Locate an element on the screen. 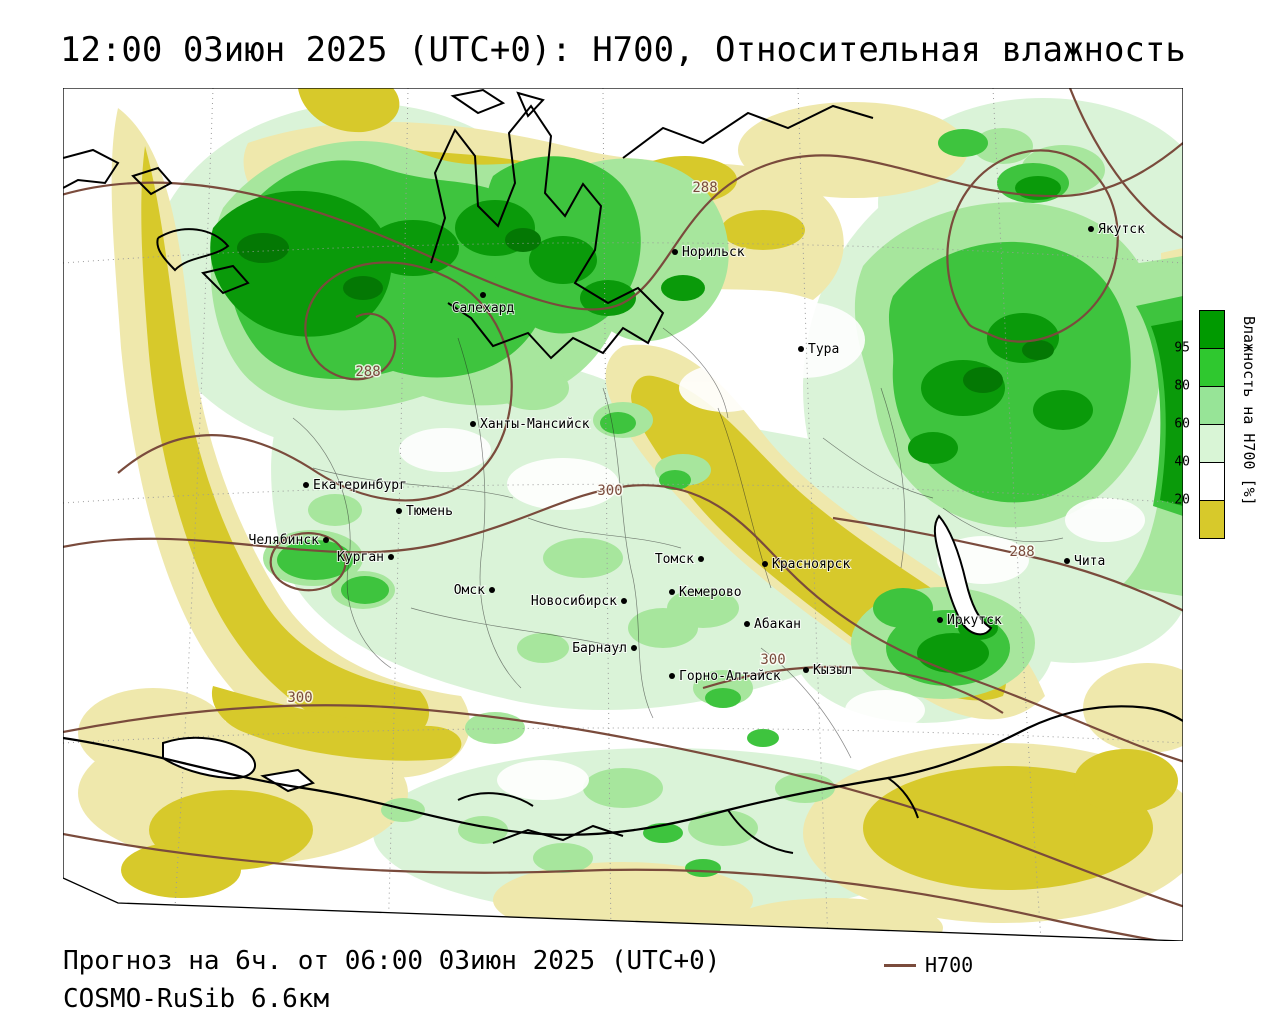 The width and height of the screenshot is (1280, 1024). city-label: Кызыл is located at coordinates (832, 670).